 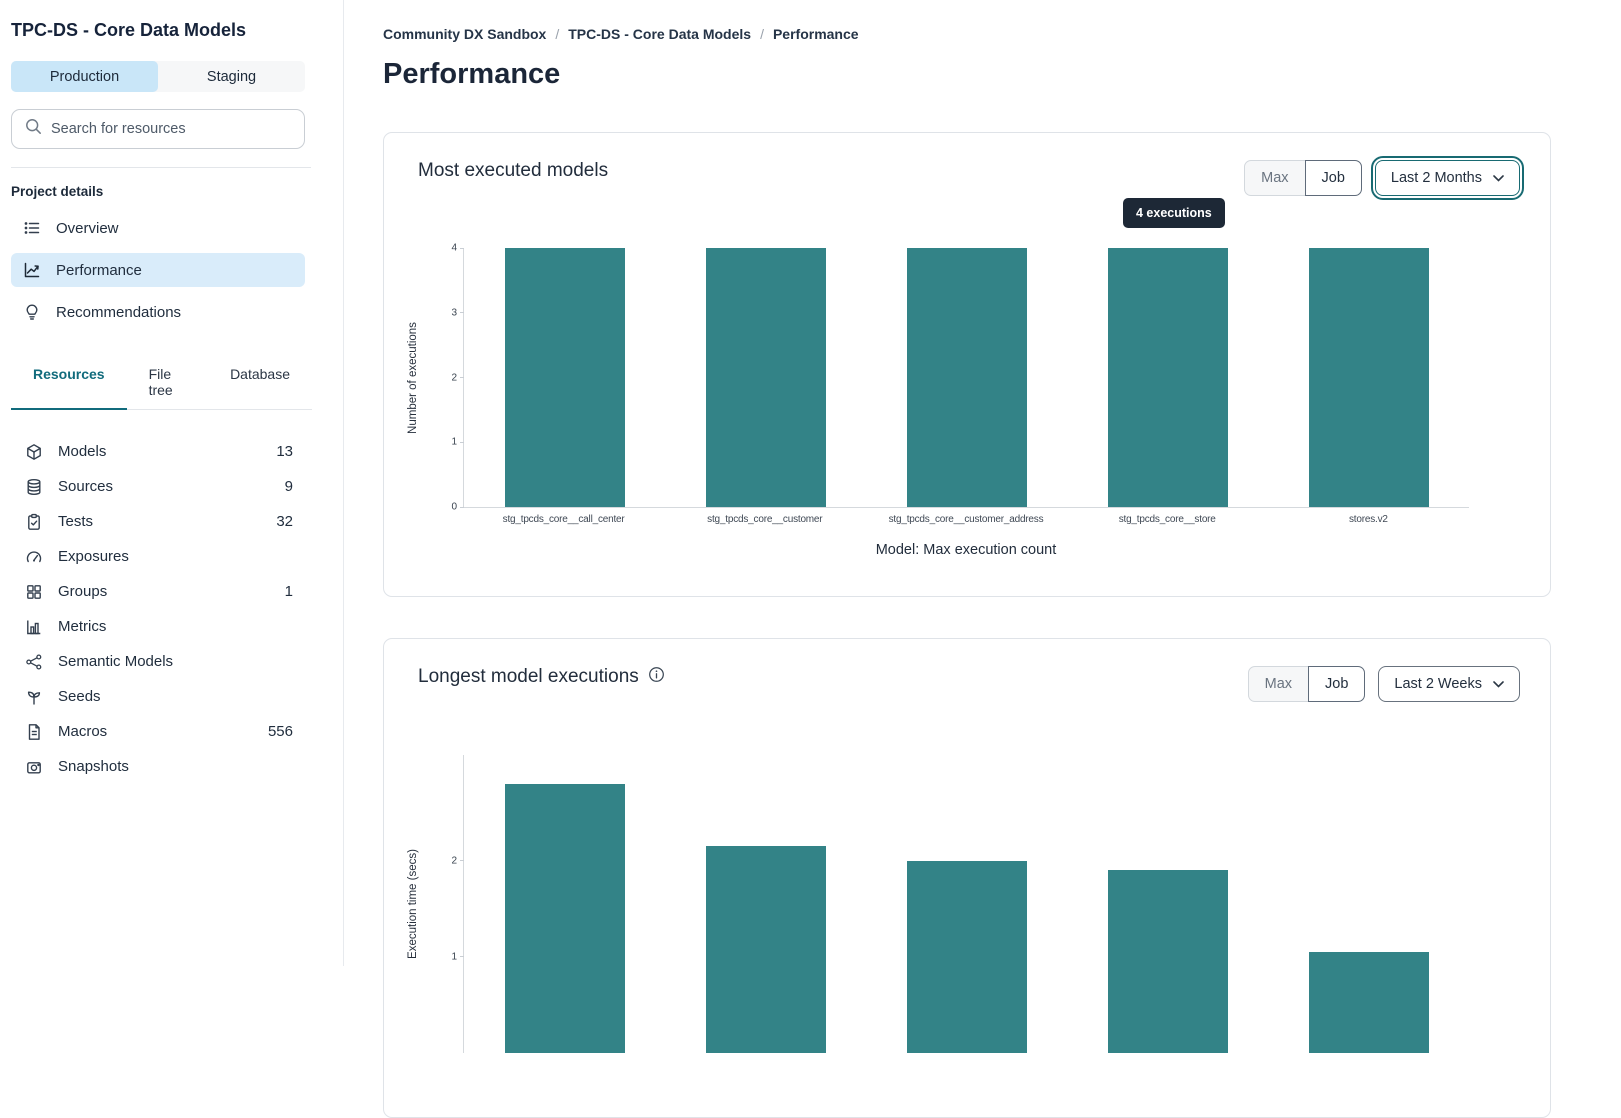 What do you see at coordinates (284, 451) in the screenshot?
I see `resource-count: 13` at bounding box center [284, 451].